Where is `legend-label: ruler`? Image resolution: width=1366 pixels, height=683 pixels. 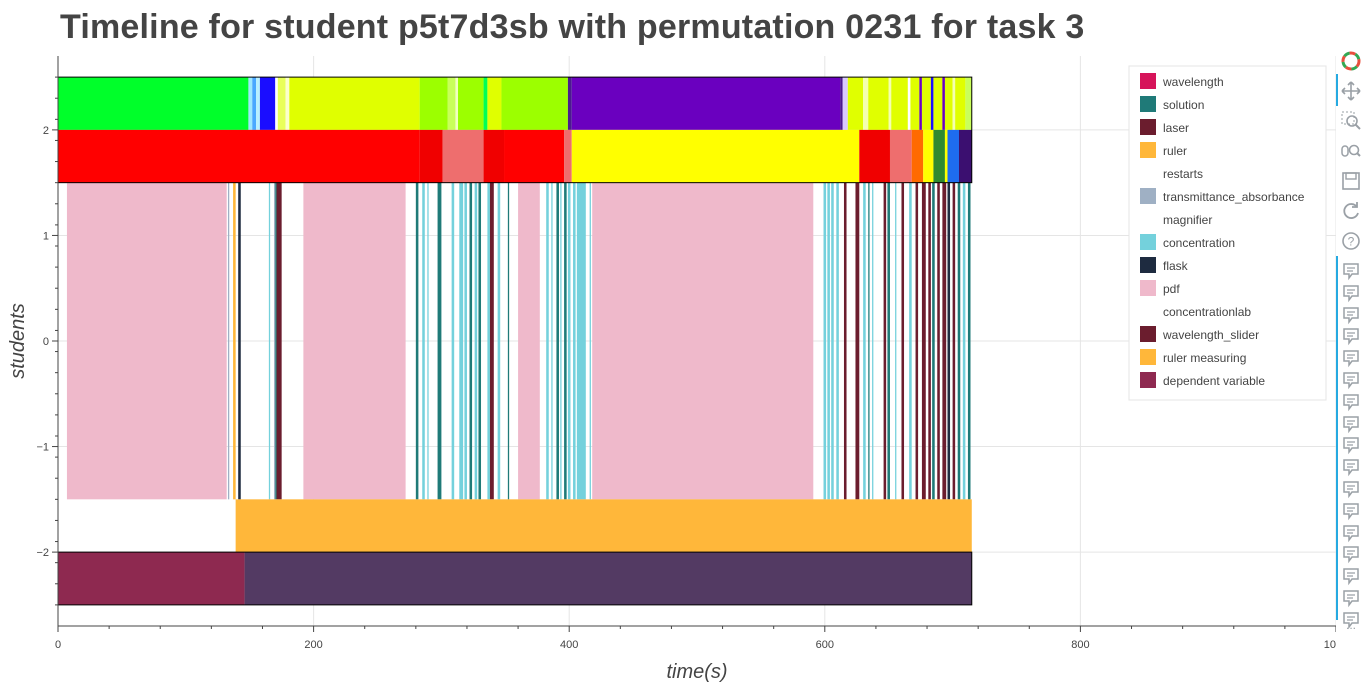 legend-label: ruler is located at coordinates (1175, 151).